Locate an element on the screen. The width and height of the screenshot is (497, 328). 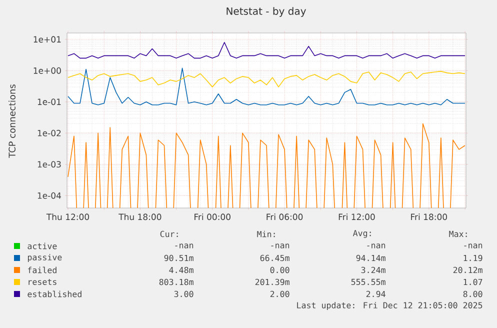
text: 0.00 is located at coordinates (280, 270).